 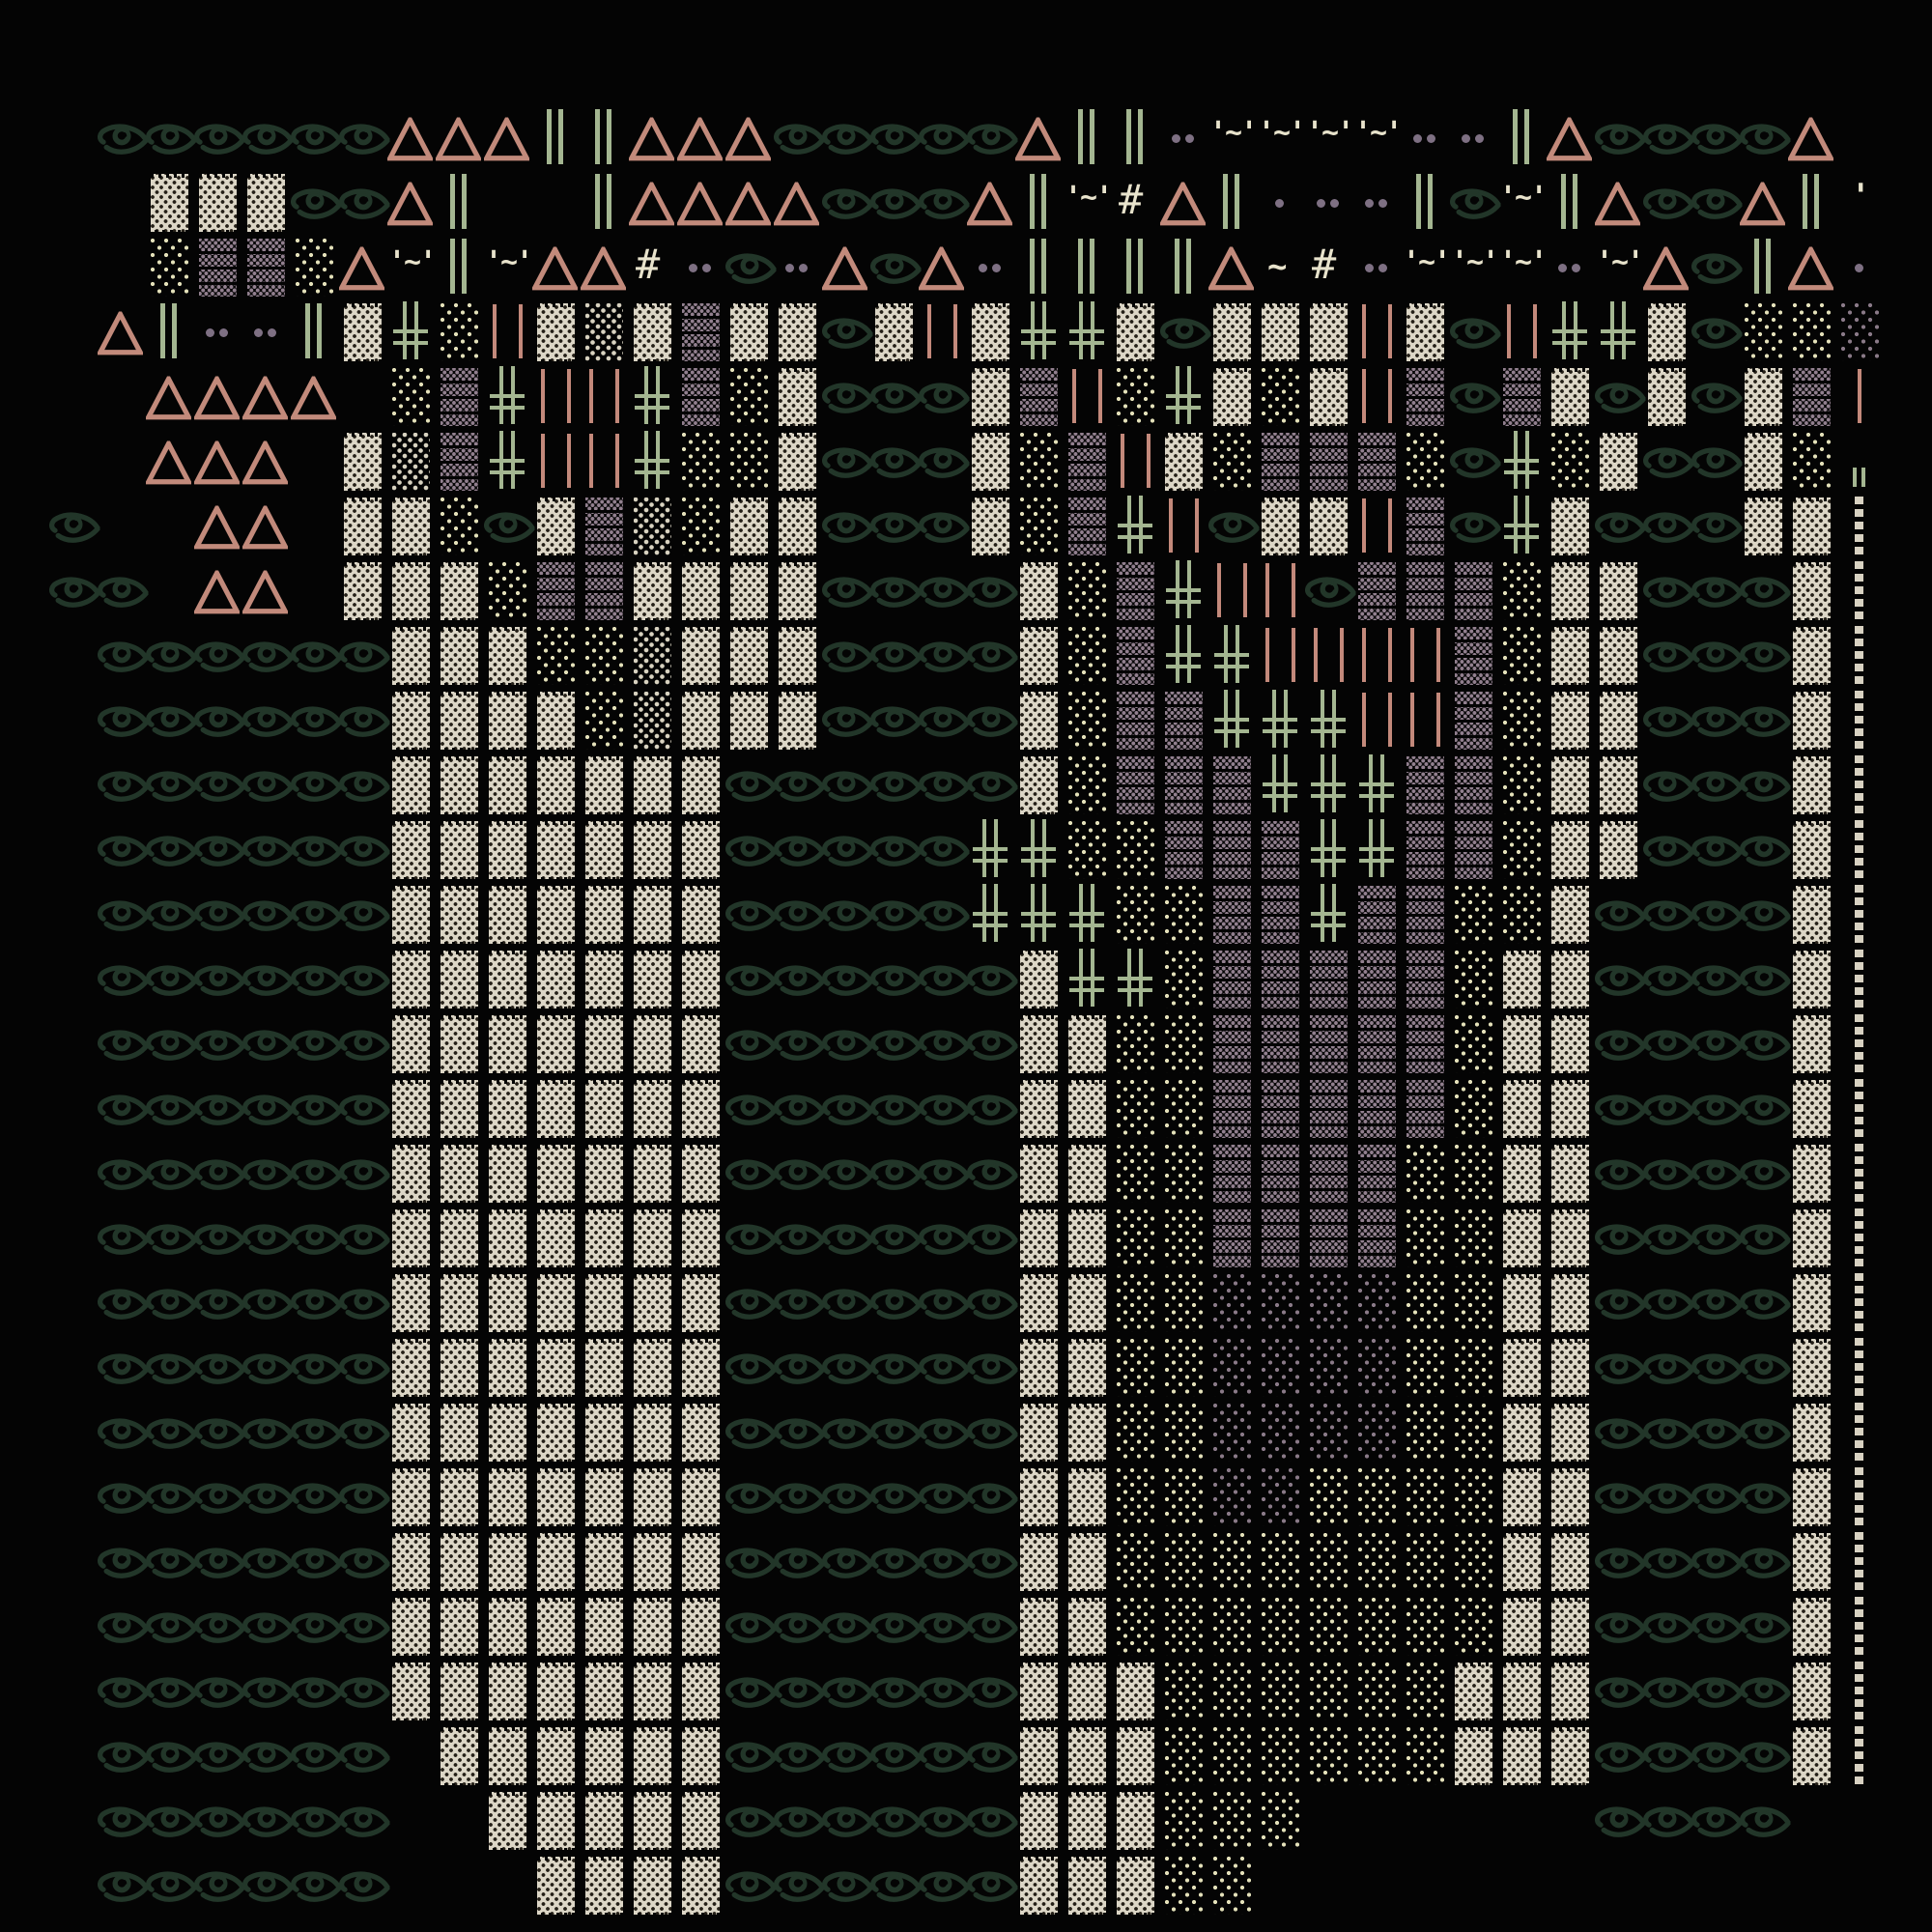 I want to click on jagged-strip, so click(x=1859, y=1690).